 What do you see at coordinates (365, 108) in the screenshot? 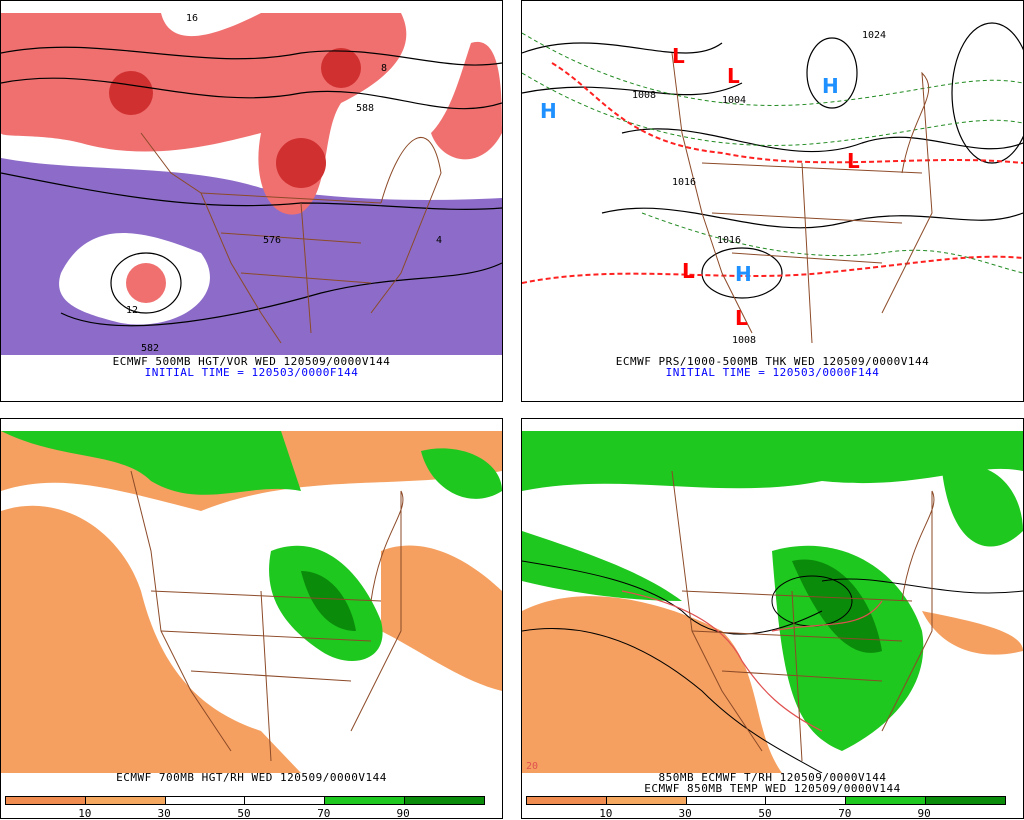
I see `contour-label: 588` at bounding box center [365, 108].